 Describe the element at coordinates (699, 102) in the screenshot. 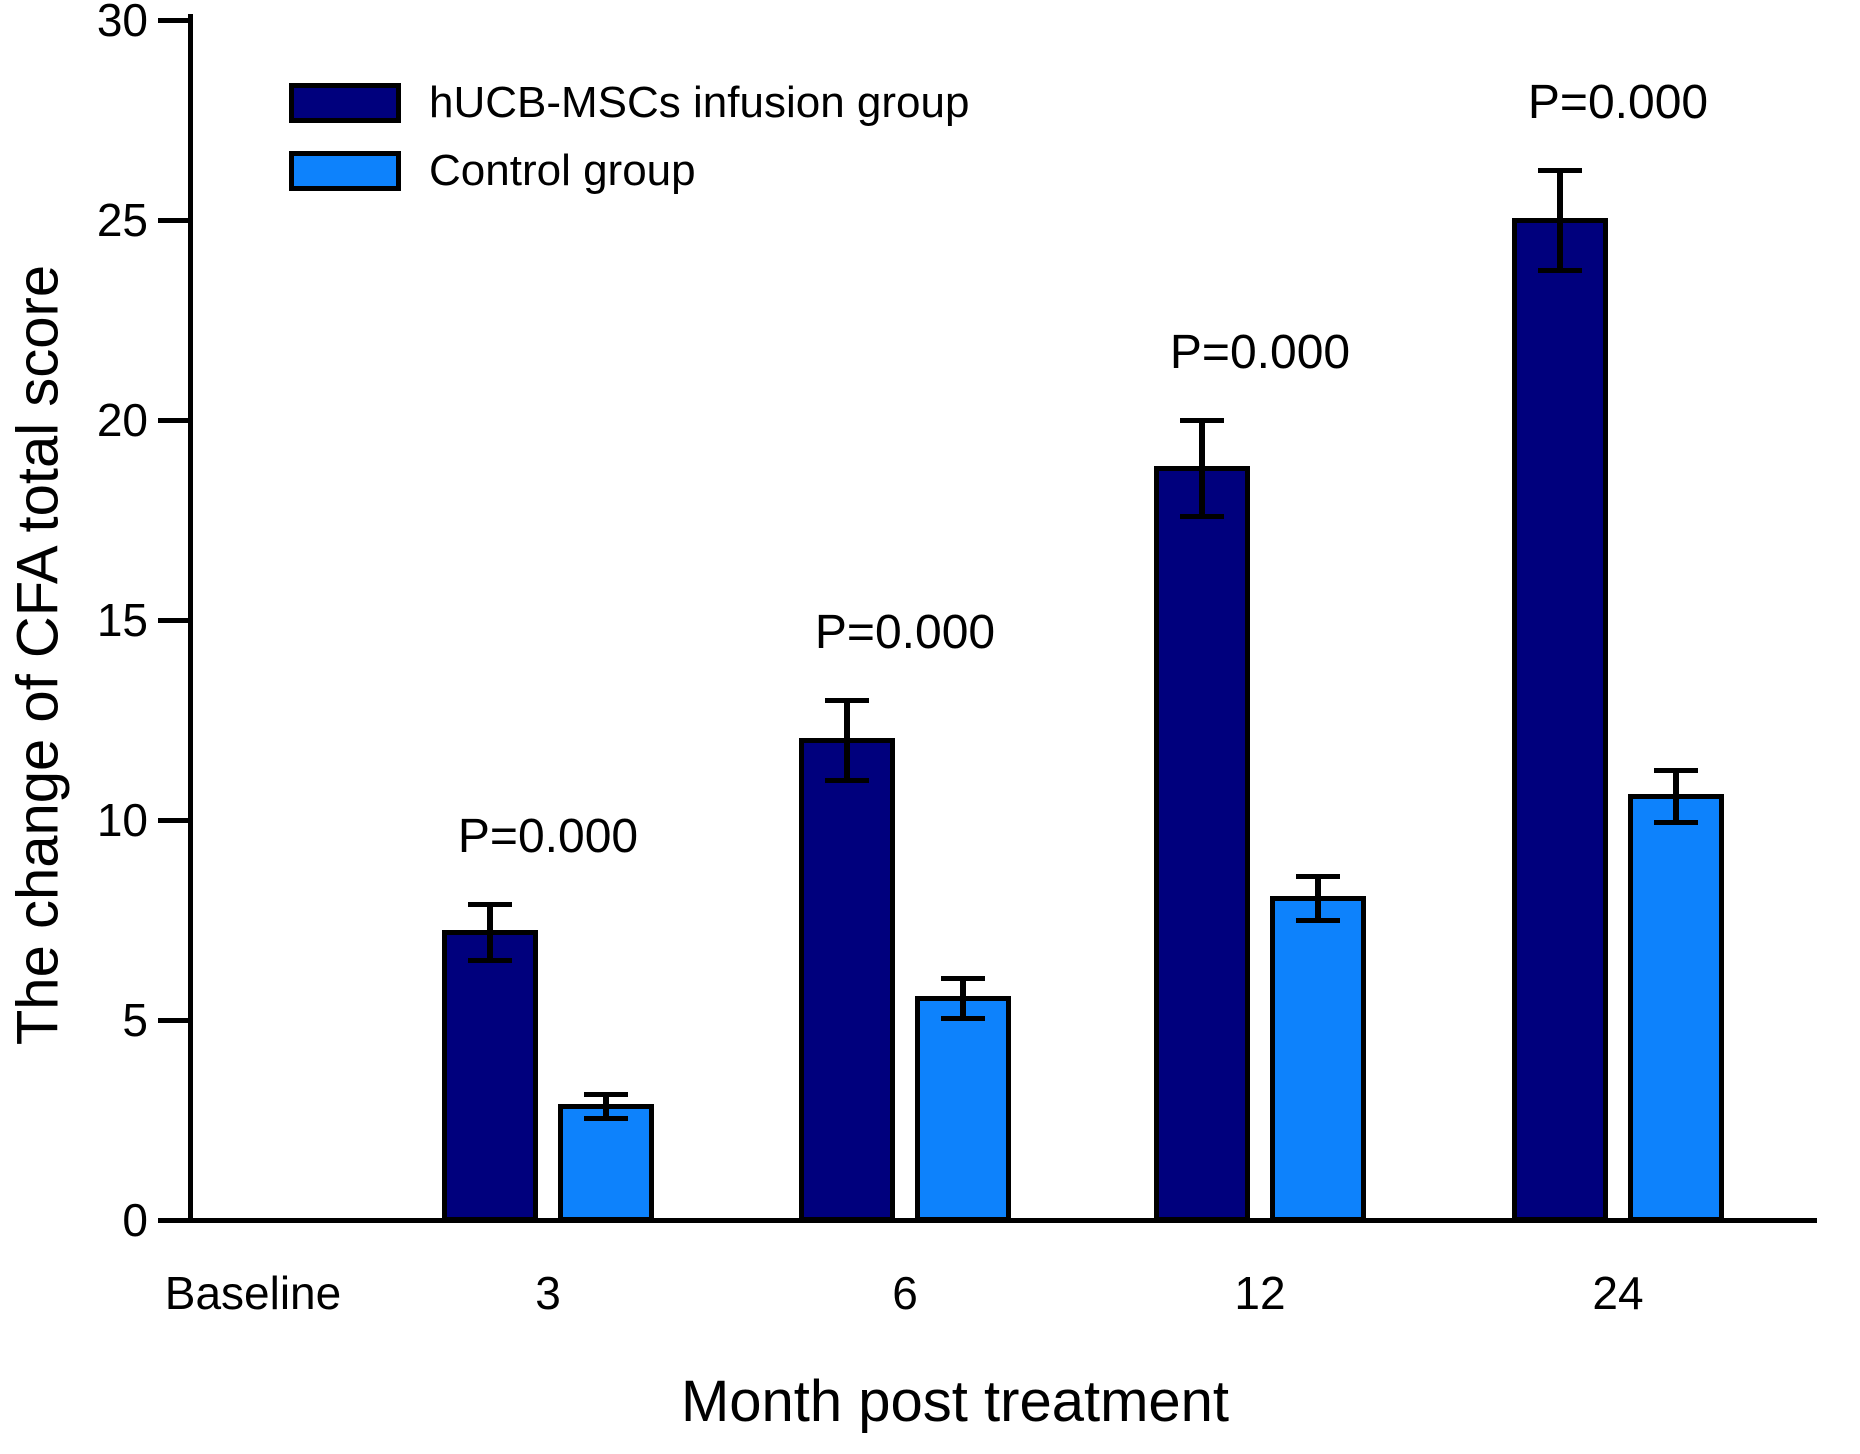

I see `legend-label-hucb-mscs-infusion-group: hUCB-MSCs infusion group` at that location.